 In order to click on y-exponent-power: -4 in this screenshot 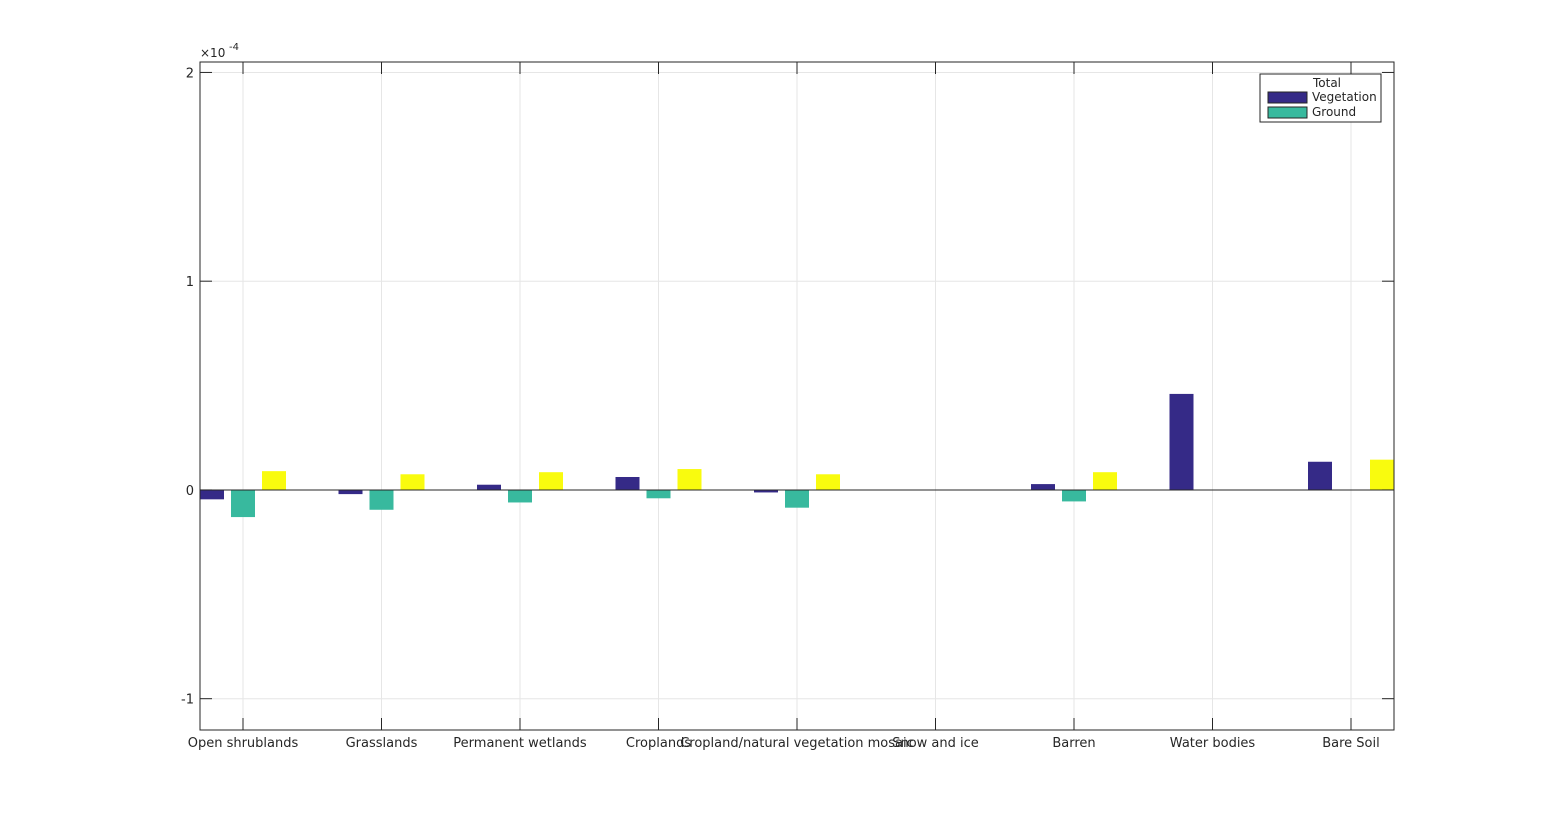, I will do `click(234, 47)`.